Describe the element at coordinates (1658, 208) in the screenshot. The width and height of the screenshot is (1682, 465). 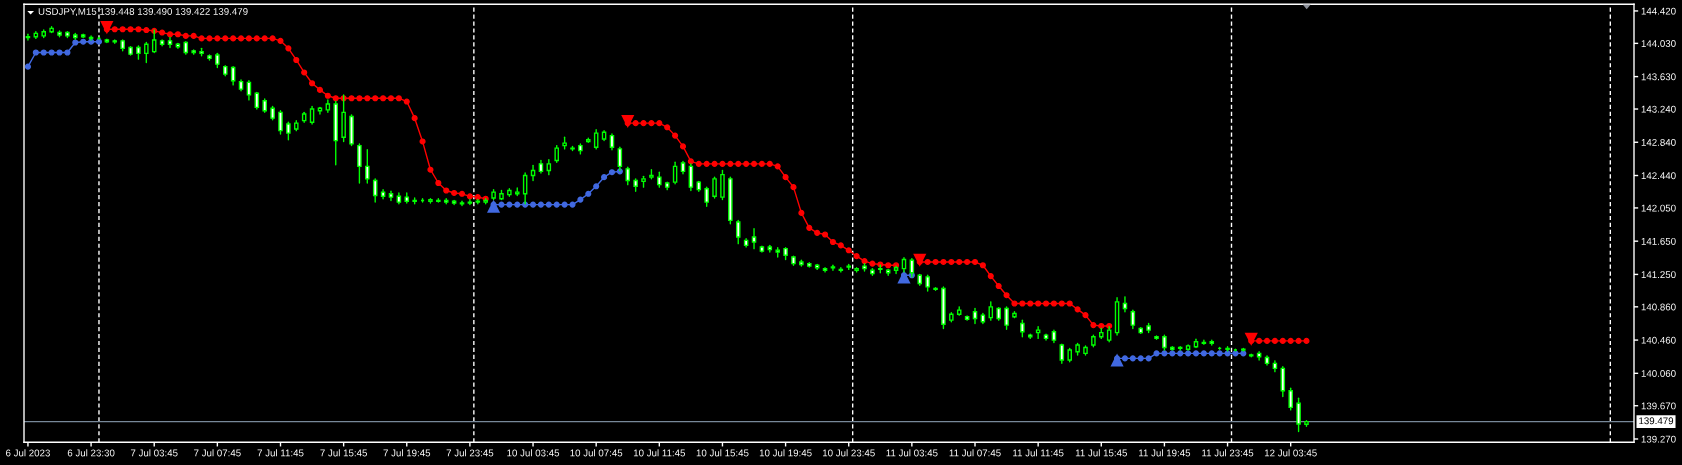
I see `y-tick-label: 142.050` at that location.